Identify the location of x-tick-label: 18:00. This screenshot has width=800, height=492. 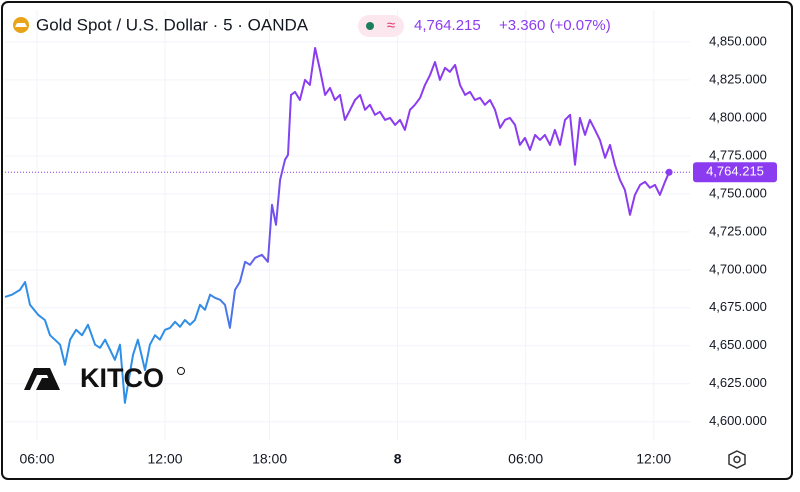
(269, 459).